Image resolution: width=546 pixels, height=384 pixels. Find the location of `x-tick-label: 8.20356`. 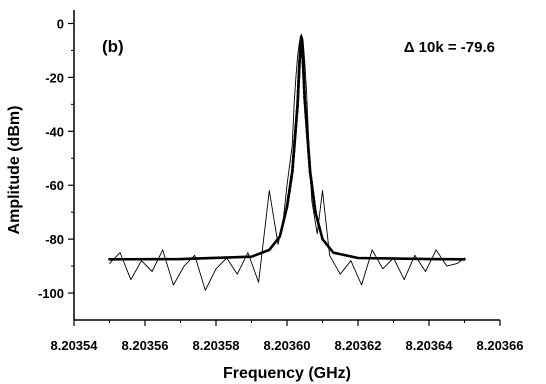

x-tick-label: 8.20356 is located at coordinates (145, 345).